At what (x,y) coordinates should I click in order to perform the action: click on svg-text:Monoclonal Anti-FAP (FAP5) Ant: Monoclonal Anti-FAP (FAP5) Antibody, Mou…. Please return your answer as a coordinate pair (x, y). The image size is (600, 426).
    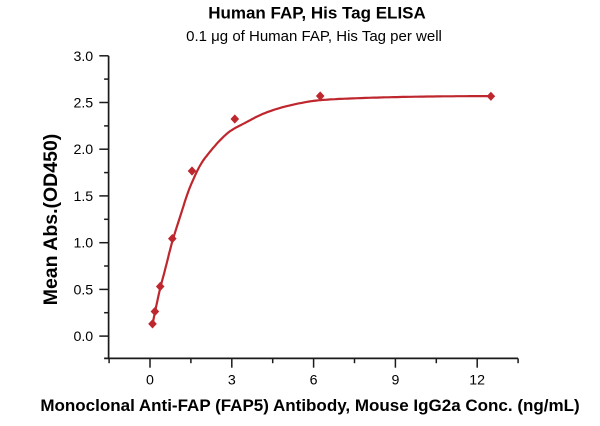
    Looking at the image, I should click on (309, 405).